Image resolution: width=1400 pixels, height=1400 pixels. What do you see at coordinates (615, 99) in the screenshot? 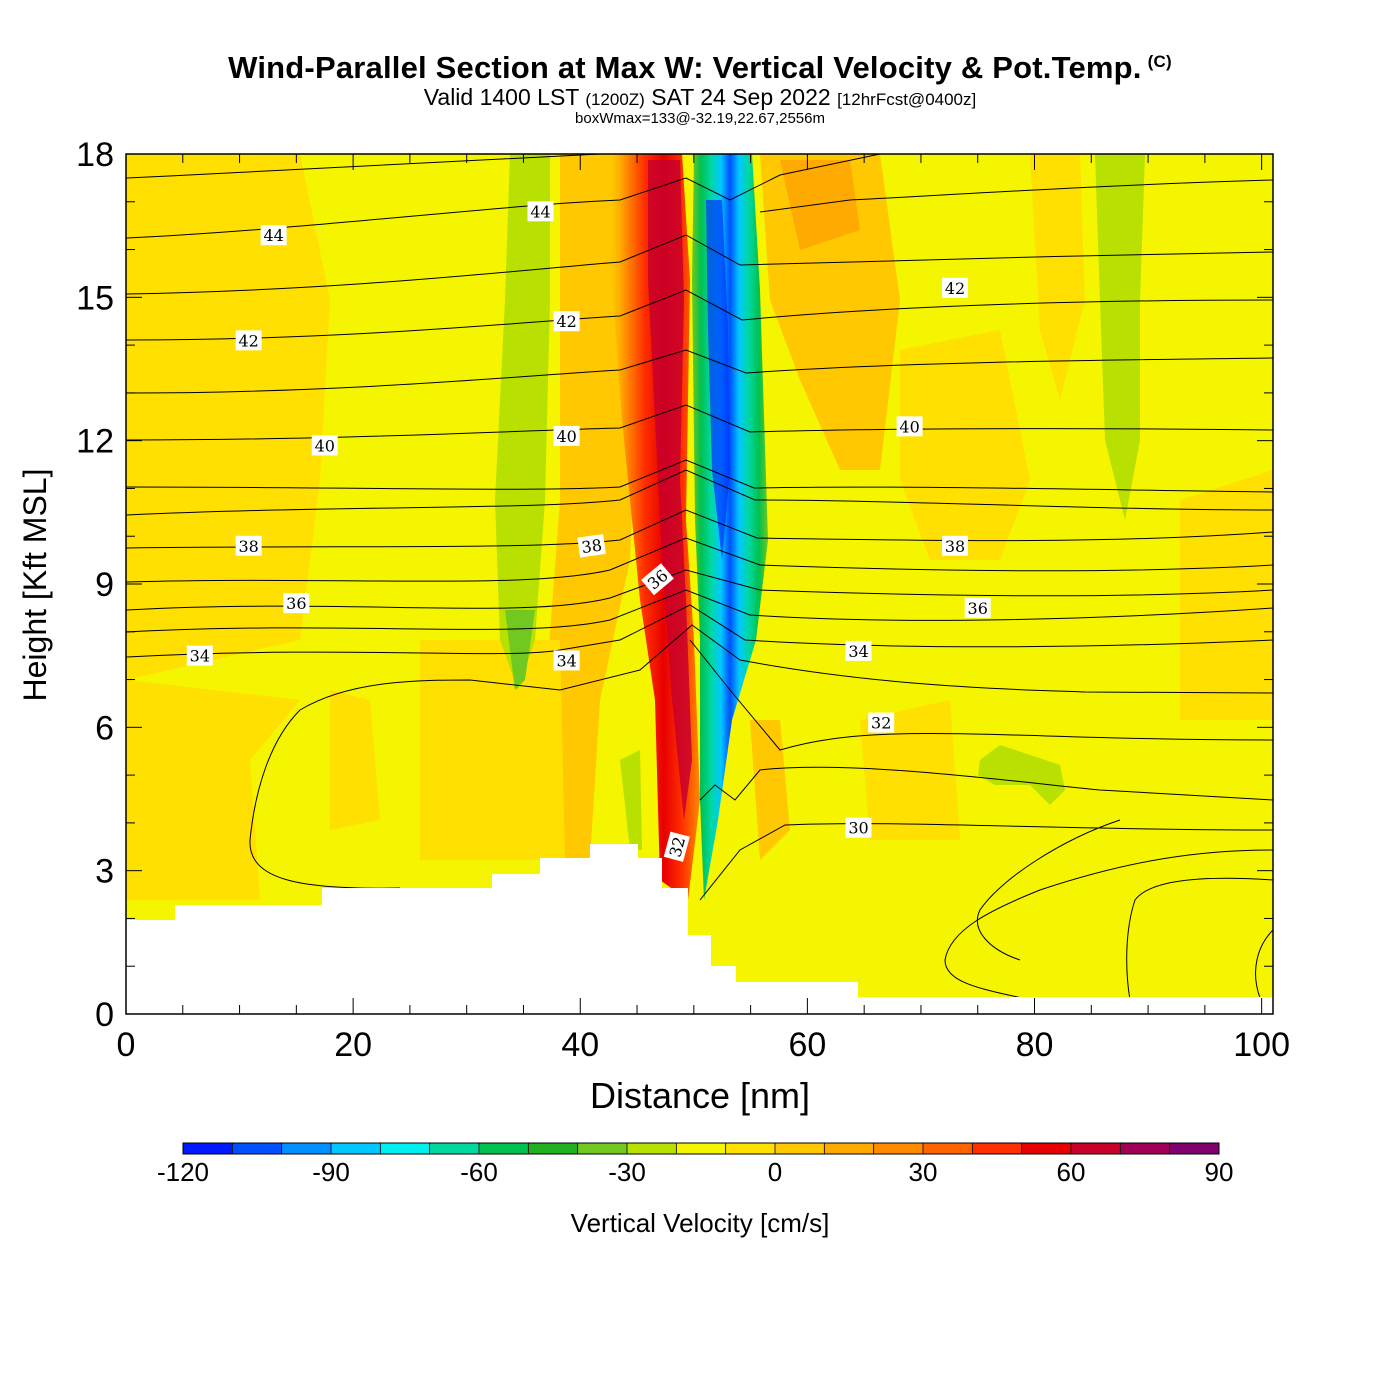
I see `utc-time: (1200Z)` at bounding box center [615, 99].